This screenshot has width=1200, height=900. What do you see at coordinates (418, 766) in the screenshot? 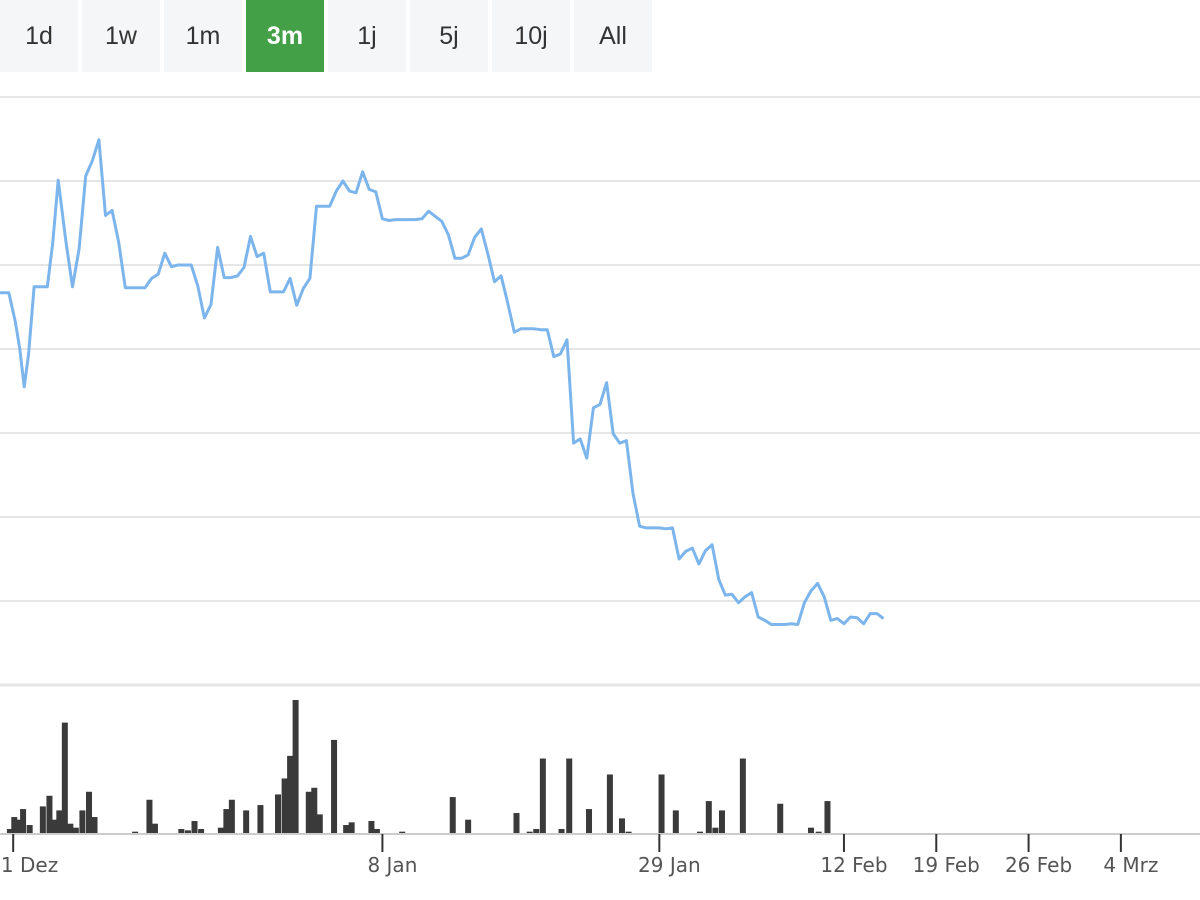
I see `volume-bars` at bounding box center [418, 766].